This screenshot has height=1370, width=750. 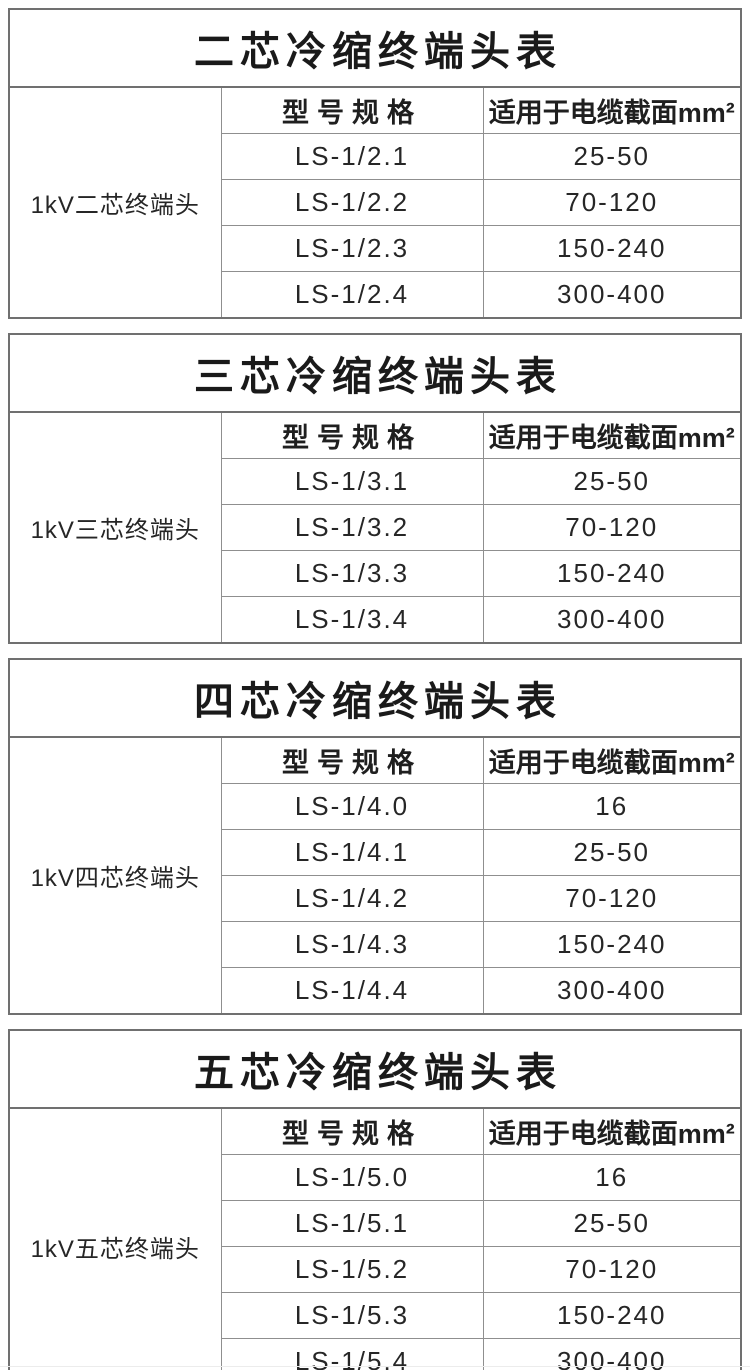 I want to click on model-cell: LS-1/3.2, so click(x=351, y=527).